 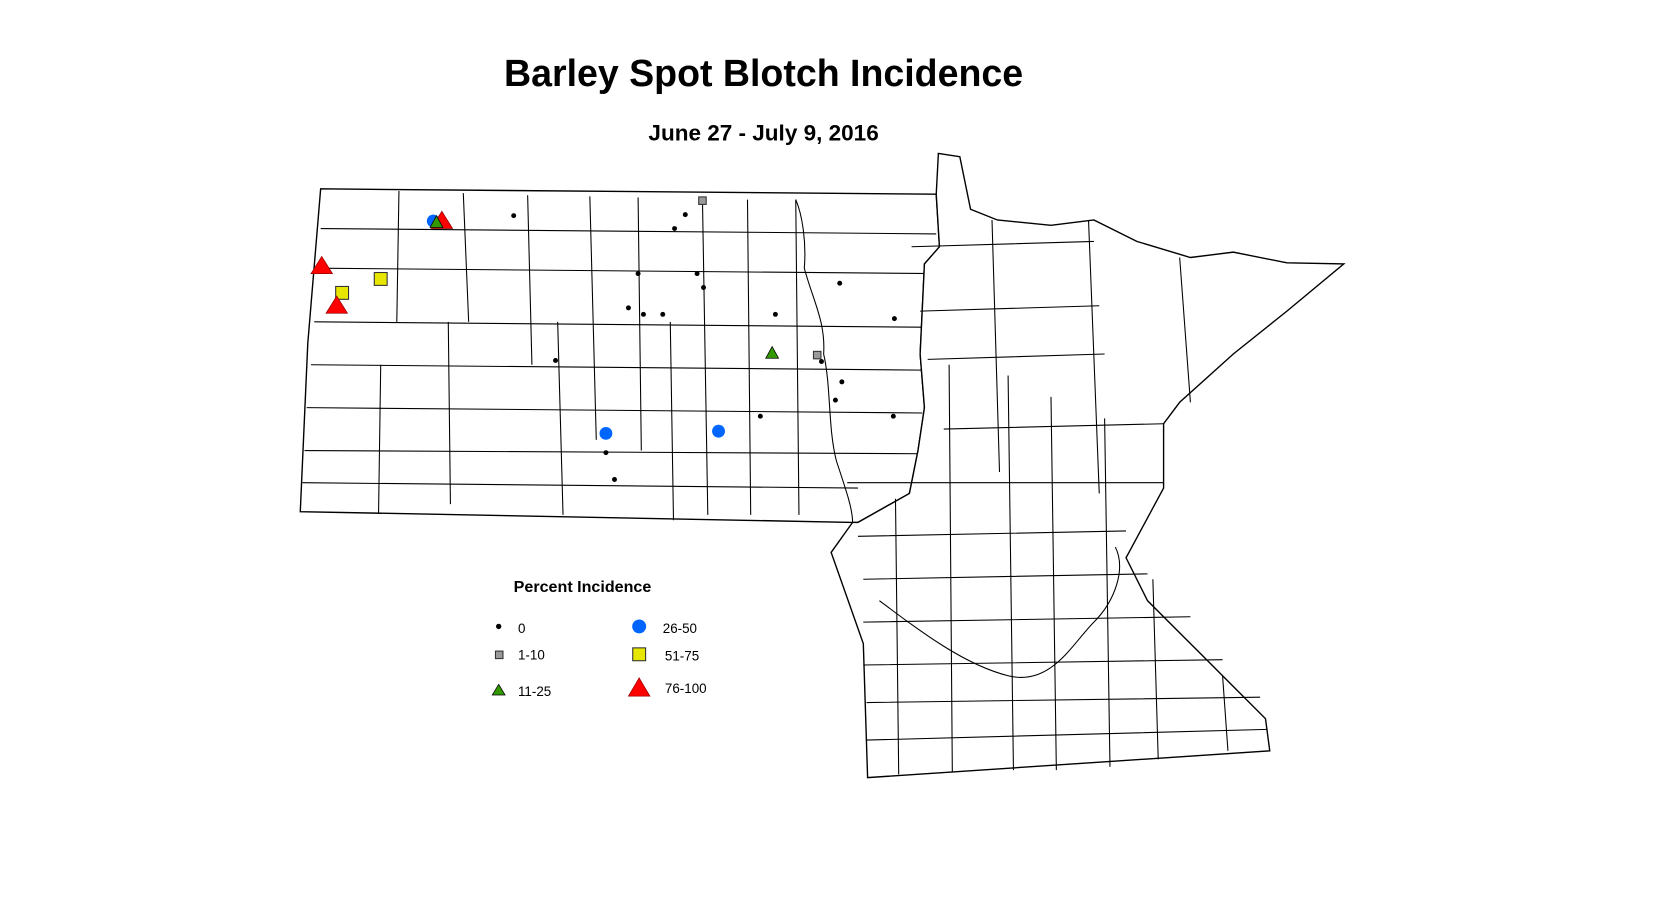 What do you see at coordinates (521, 628) in the screenshot?
I see `legend-label-0: 0` at bounding box center [521, 628].